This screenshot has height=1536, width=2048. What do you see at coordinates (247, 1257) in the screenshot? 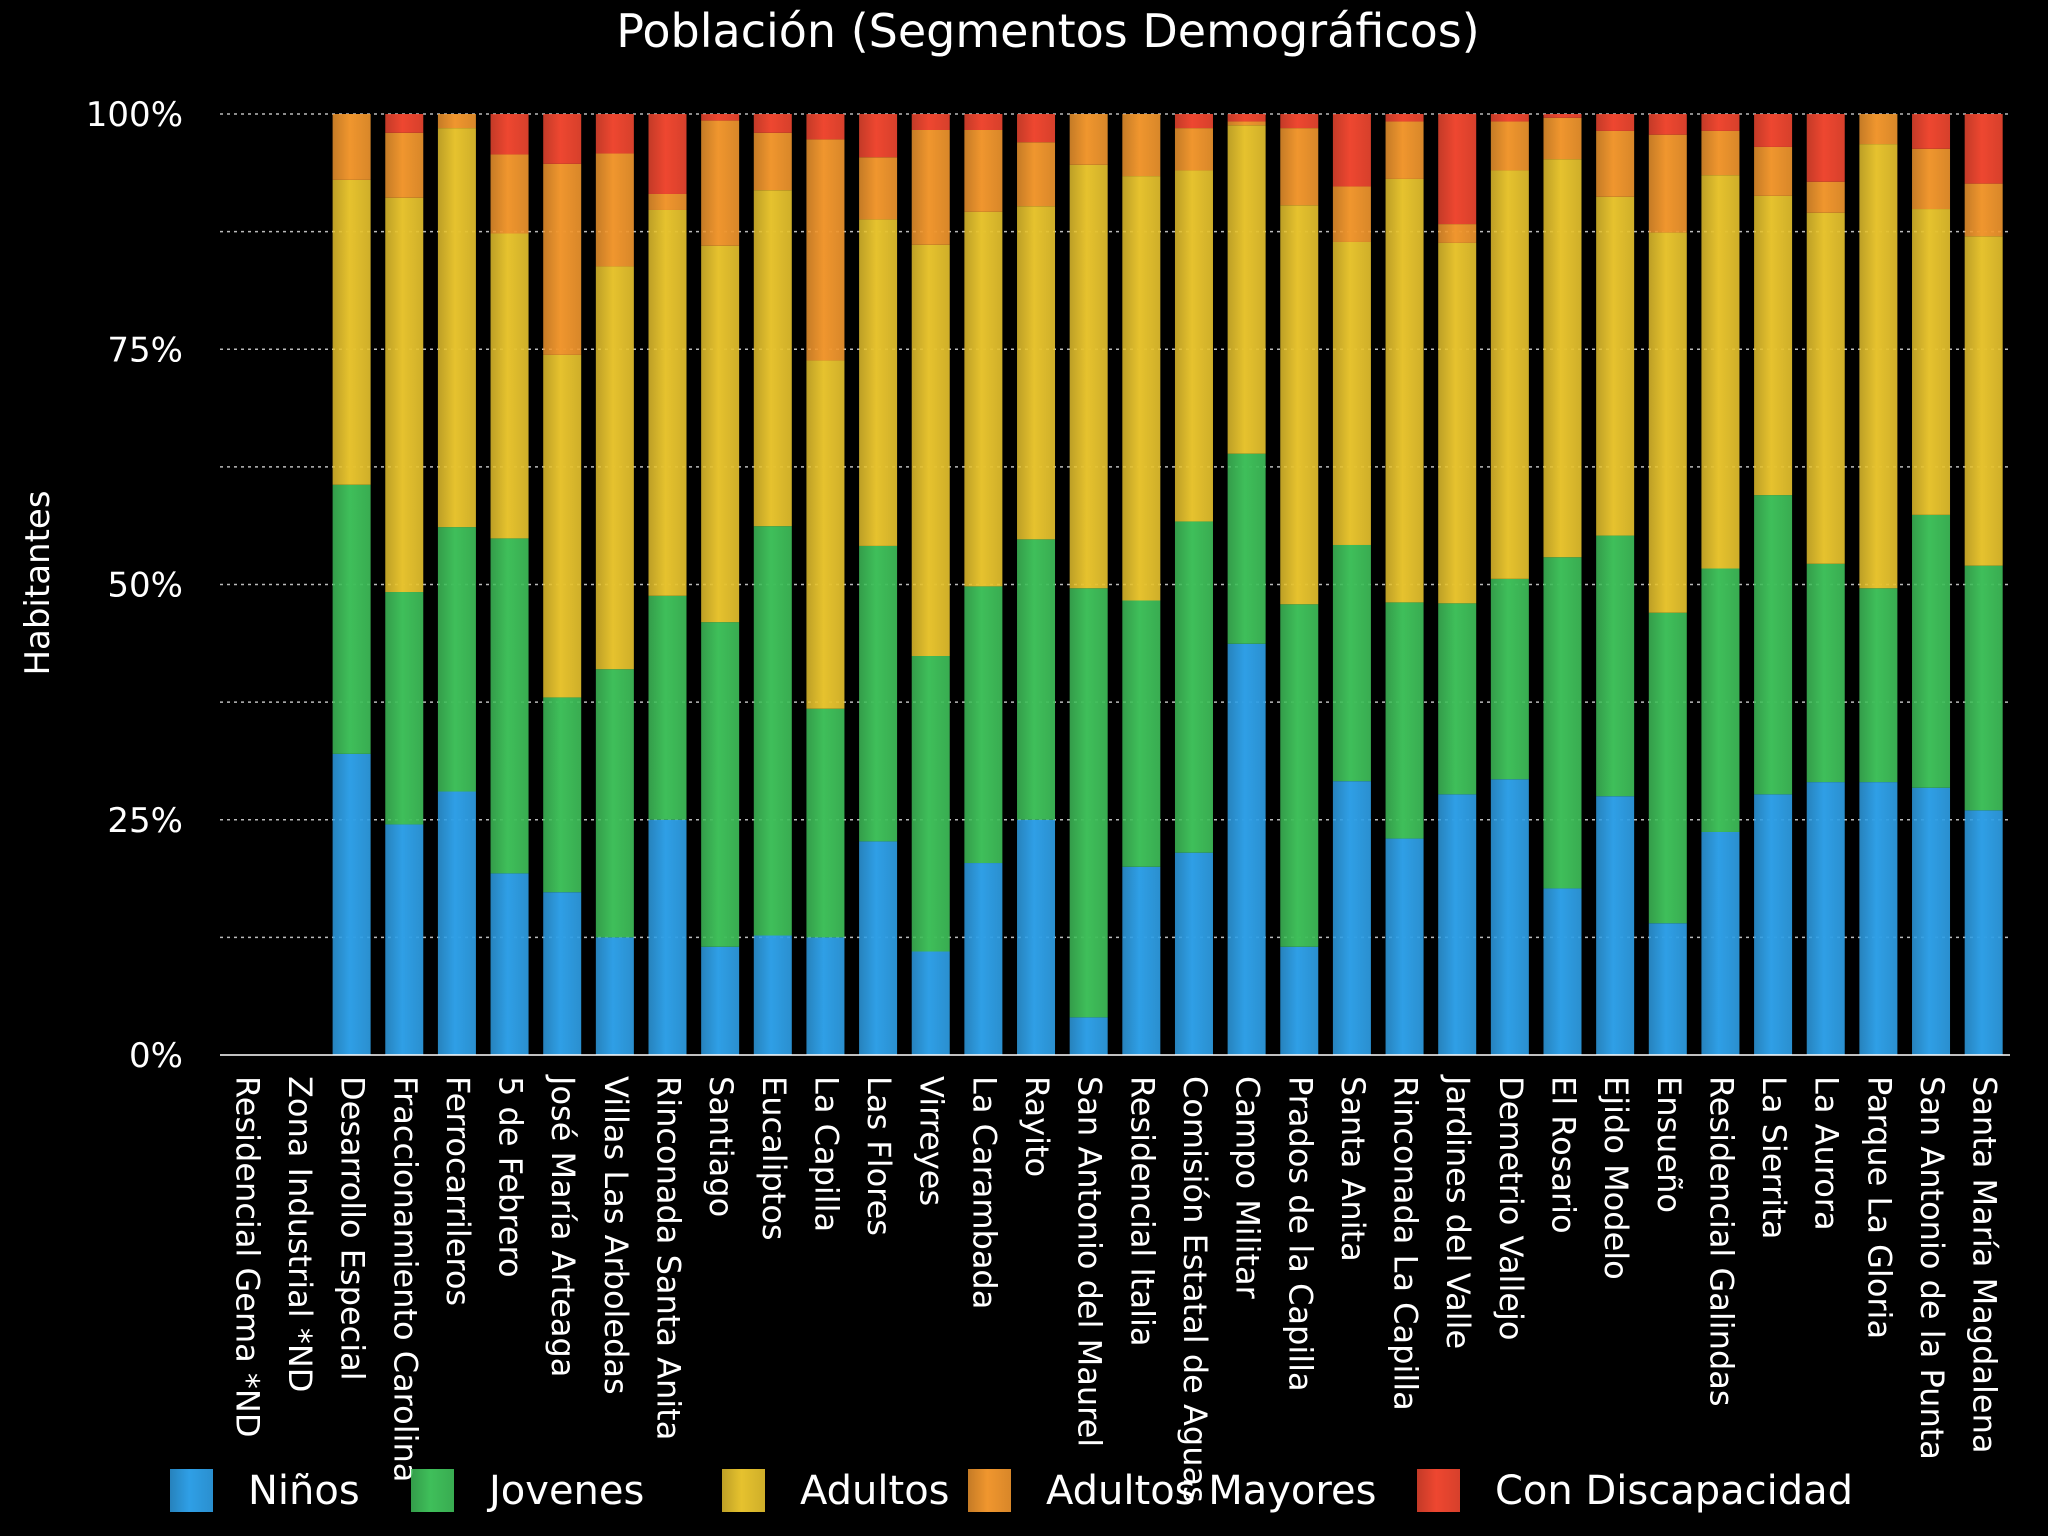
I see `x-tick-label: Residencial Gema *ND` at bounding box center [247, 1257].